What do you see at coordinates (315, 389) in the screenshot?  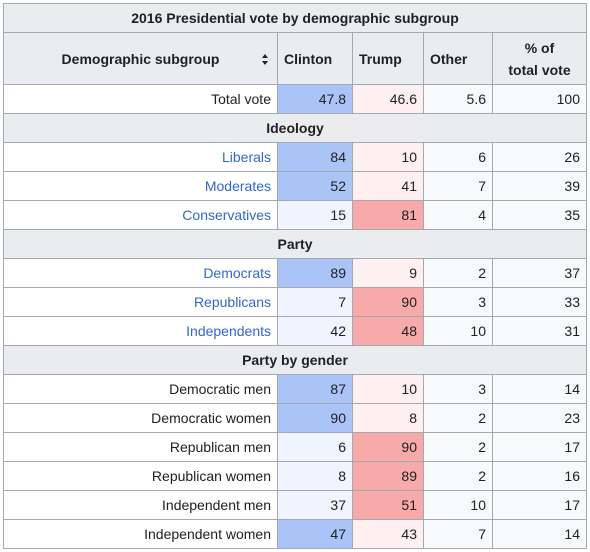 I see `clinton-cell: 87` at bounding box center [315, 389].